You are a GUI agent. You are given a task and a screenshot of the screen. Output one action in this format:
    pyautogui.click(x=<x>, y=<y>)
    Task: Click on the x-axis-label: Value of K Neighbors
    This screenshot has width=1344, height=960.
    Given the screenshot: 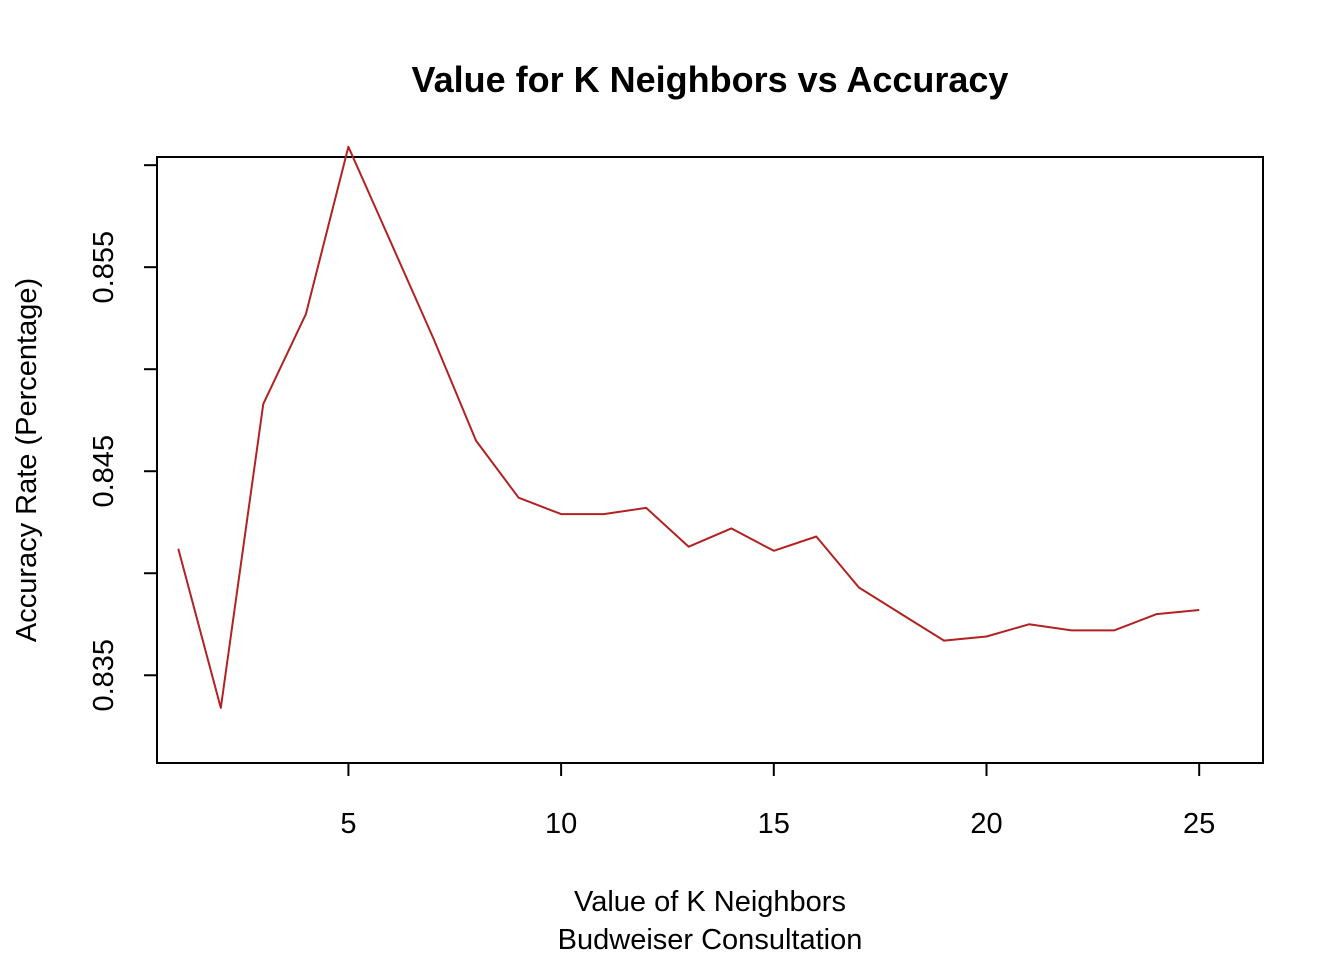 What is the action you would take?
    pyautogui.click(x=710, y=902)
    